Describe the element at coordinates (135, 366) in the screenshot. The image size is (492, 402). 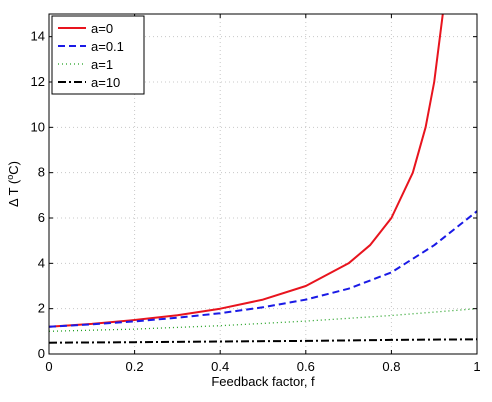
I see `x-tick-label: 0.2` at that location.